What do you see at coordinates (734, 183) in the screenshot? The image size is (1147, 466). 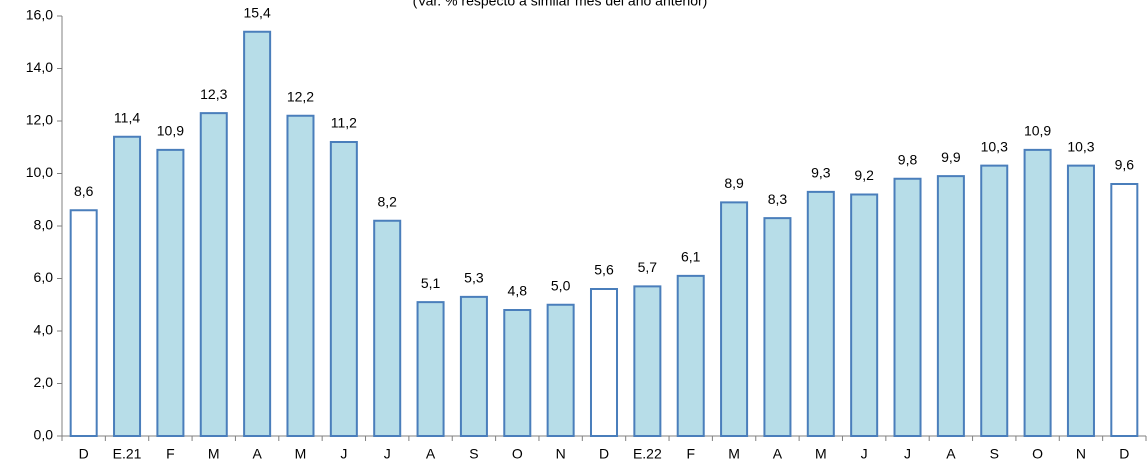 I see `value-label: 8,9` at bounding box center [734, 183].